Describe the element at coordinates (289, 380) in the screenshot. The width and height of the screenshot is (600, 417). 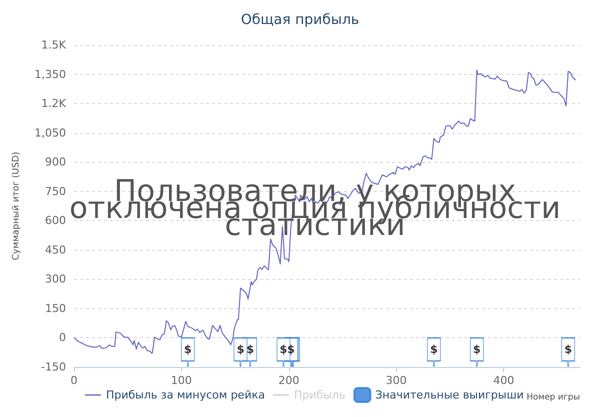
I see `x-tick-label: 200` at that location.